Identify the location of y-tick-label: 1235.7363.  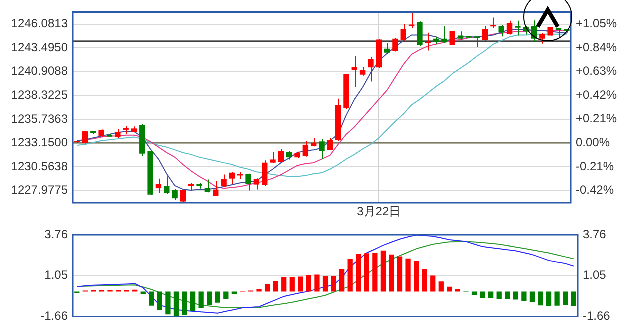
(39, 119).